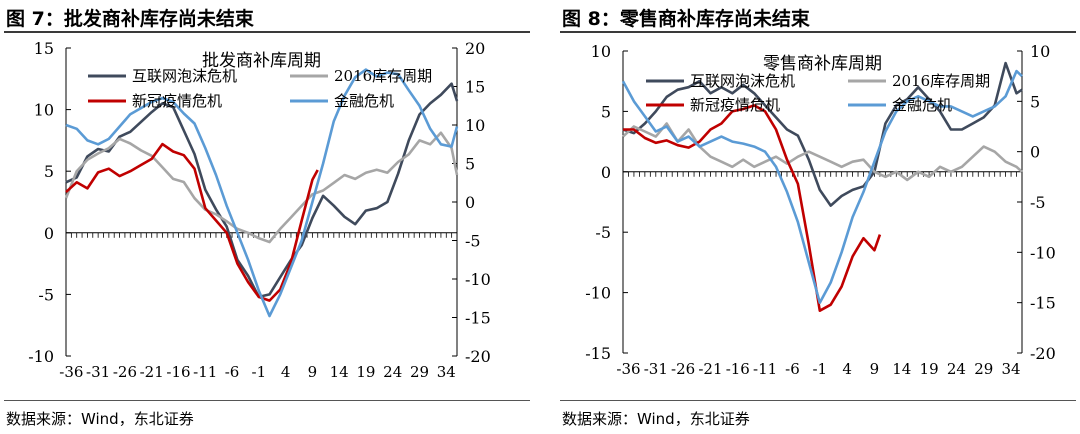 This screenshot has height=434, width=1080. What do you see at coordinates (267, 32) in the screenshot?
I see `figure-7-title-rule` at bounding box center [267, 32].